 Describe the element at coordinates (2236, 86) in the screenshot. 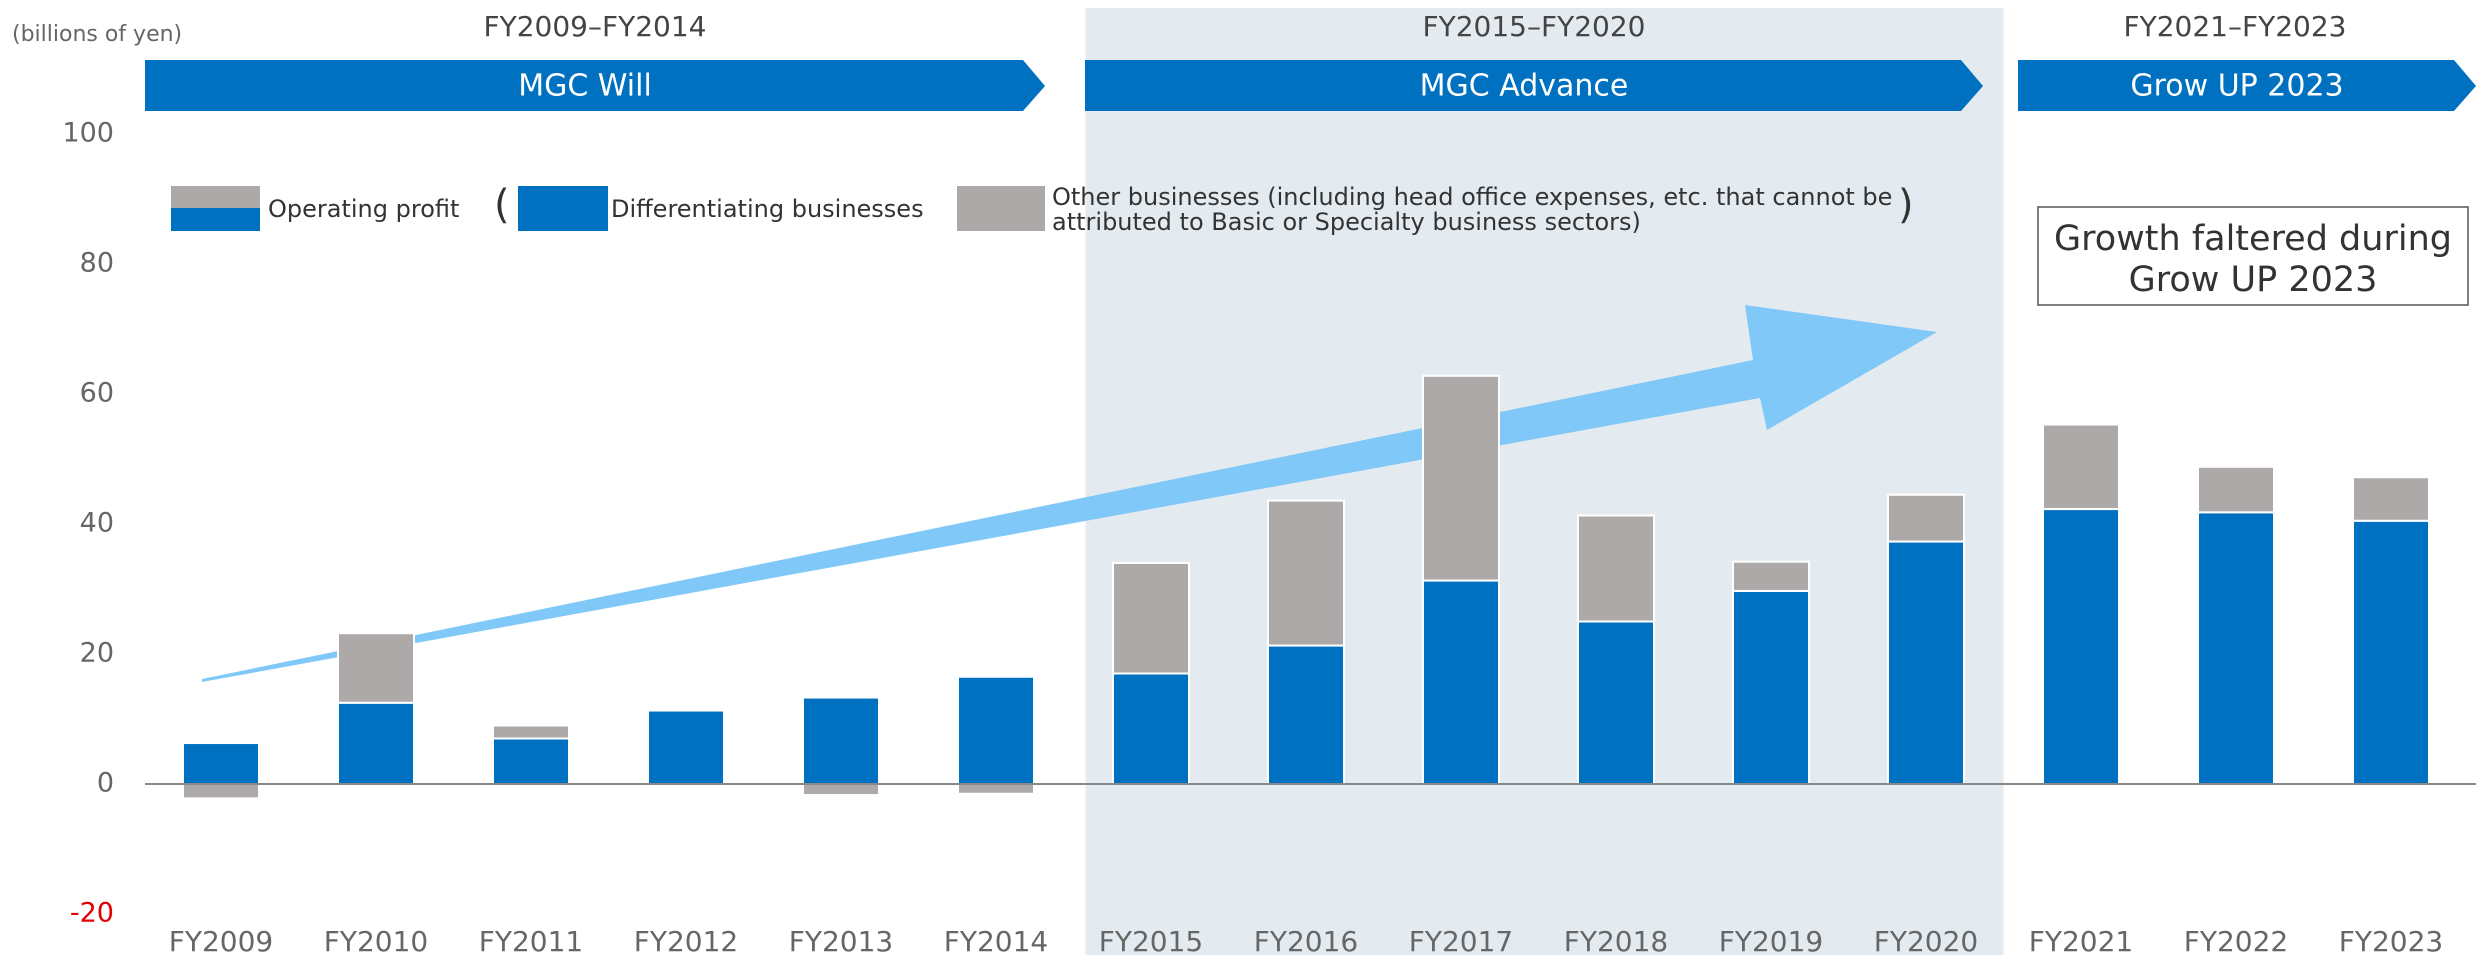

I see `phase-name: Grow UP 2023` at that location.